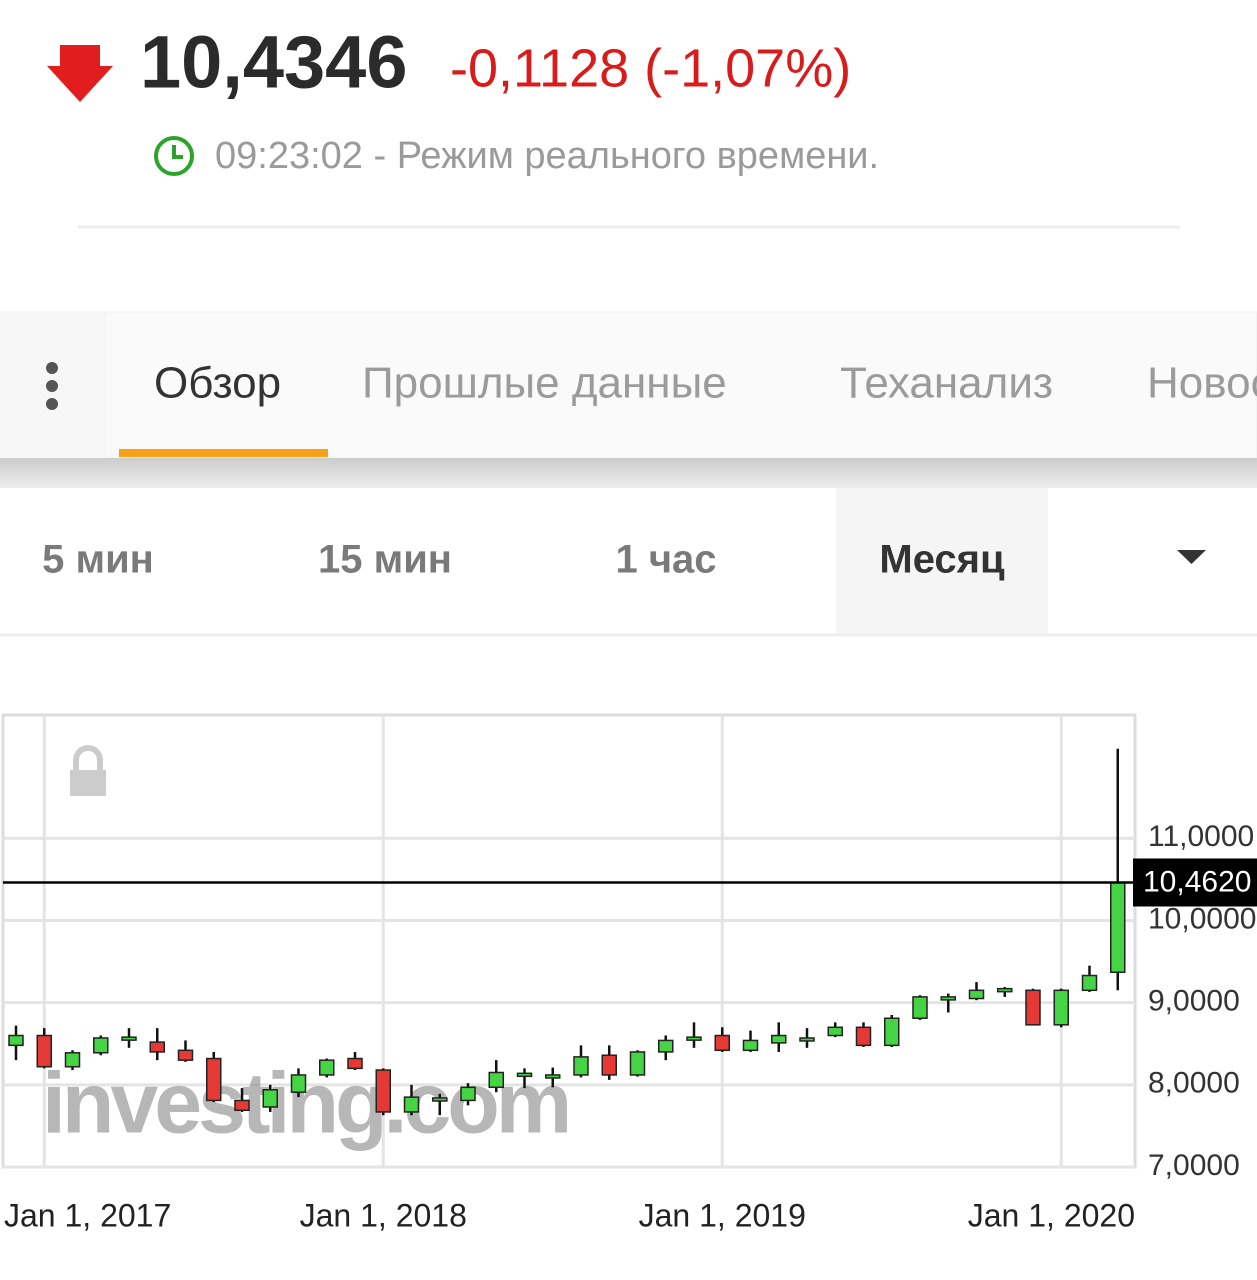  I want to click on lock-body, so click(88, 783).